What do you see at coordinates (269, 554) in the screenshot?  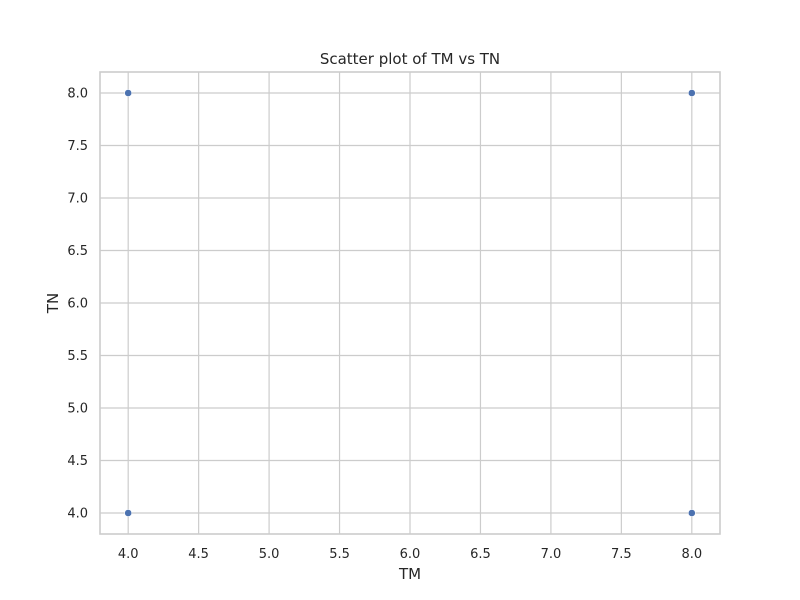 I see `x-tick-label: 5.0` at bounding box center [269, 554].